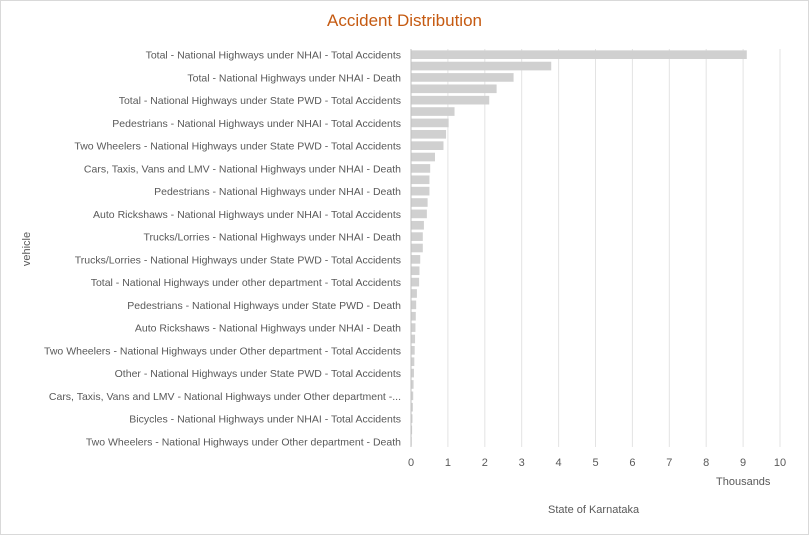 Image resolution: width=809 pixels, height=535 pixels. What do you see at coordinates (780, 463) in the screenshot?
I see `x-tick-label: 10` at bounding box center [780, 463].